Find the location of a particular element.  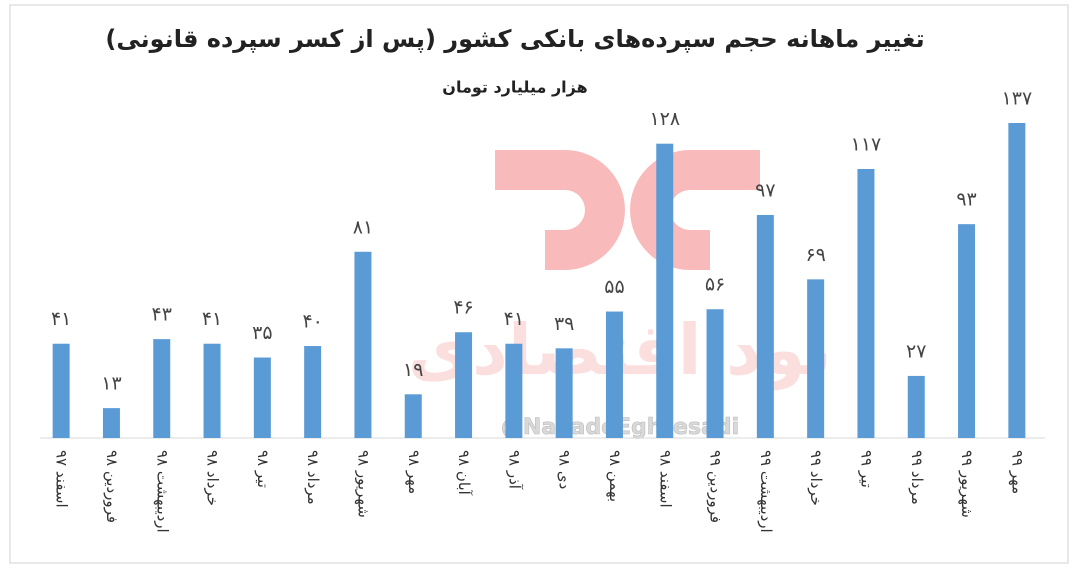

value-label: ۴۰ is located at coordinates (312, 322).